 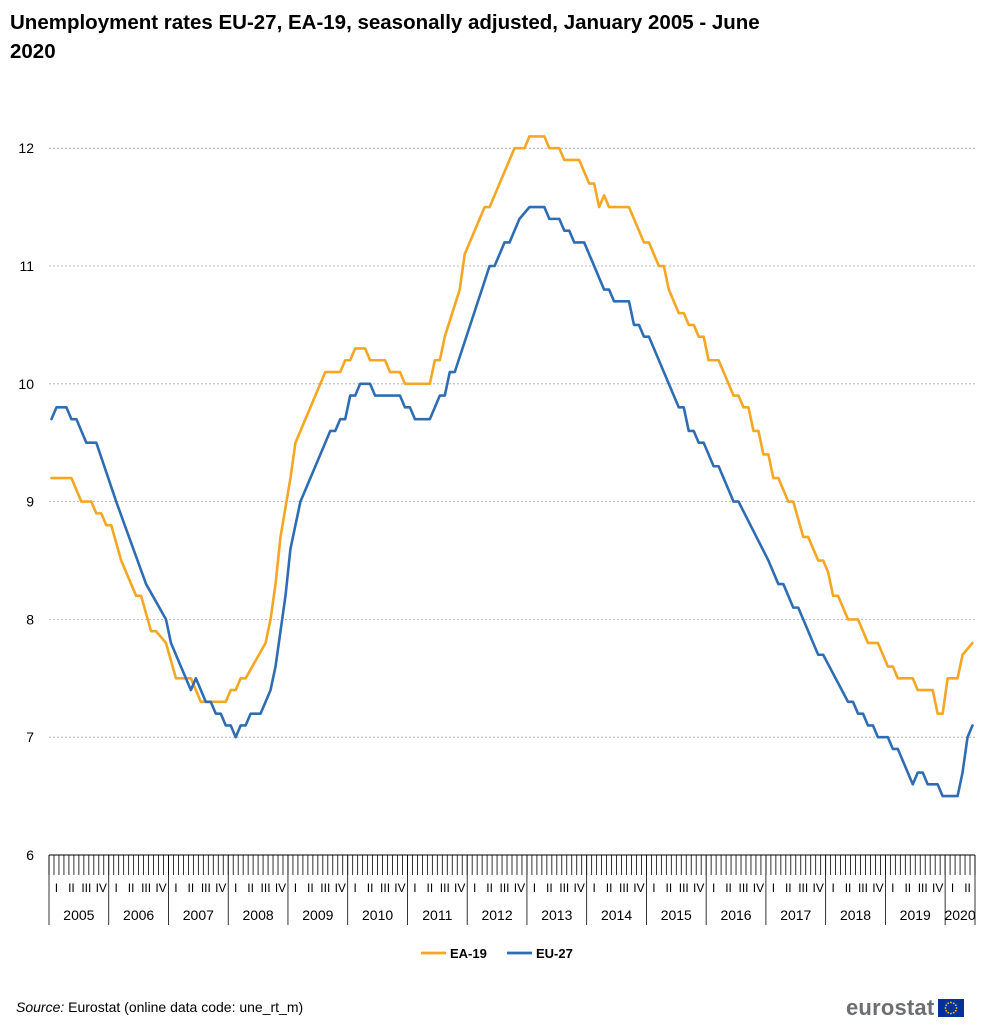 I want to click on y-axis-tick-labels: 6 7 8 9 10 11 12, so click(x=26, y=501).